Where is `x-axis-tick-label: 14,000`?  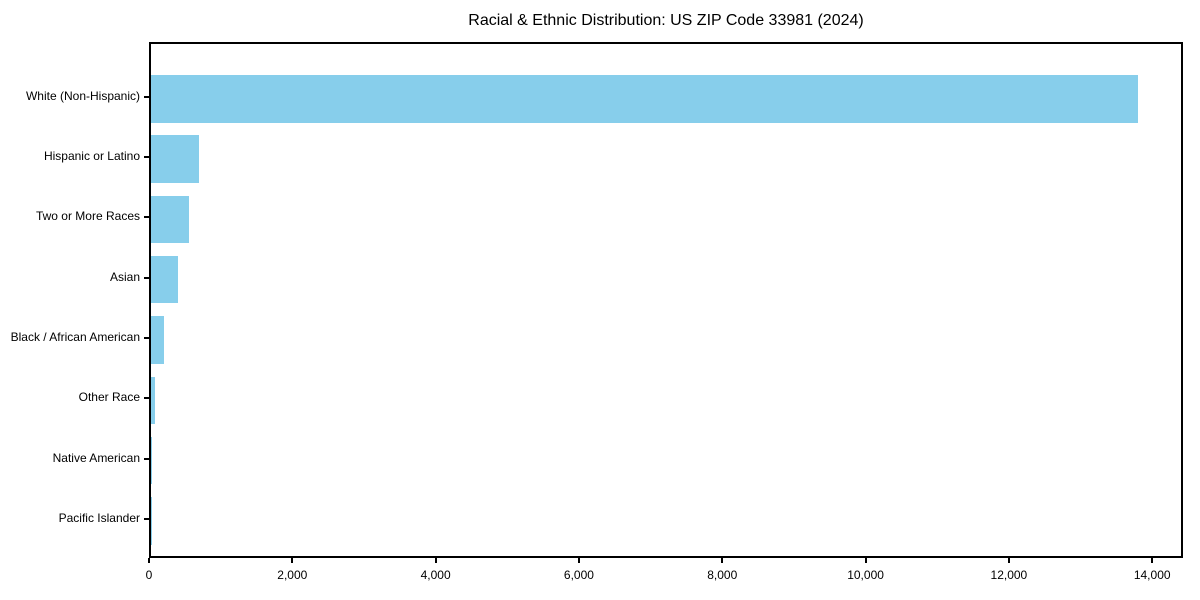
x-axis-tick-label: 14,000 is located at coordinates (1152, 575).